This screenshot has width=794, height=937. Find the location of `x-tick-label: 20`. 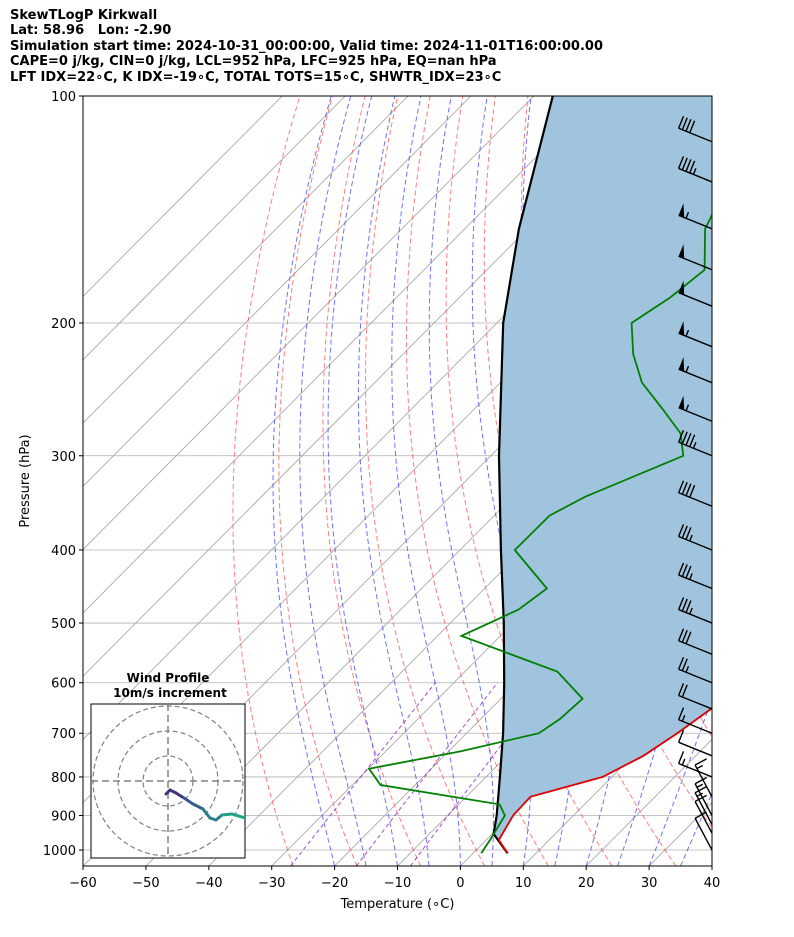

x-tick-label: 20 is located at coordinates (586, 883).